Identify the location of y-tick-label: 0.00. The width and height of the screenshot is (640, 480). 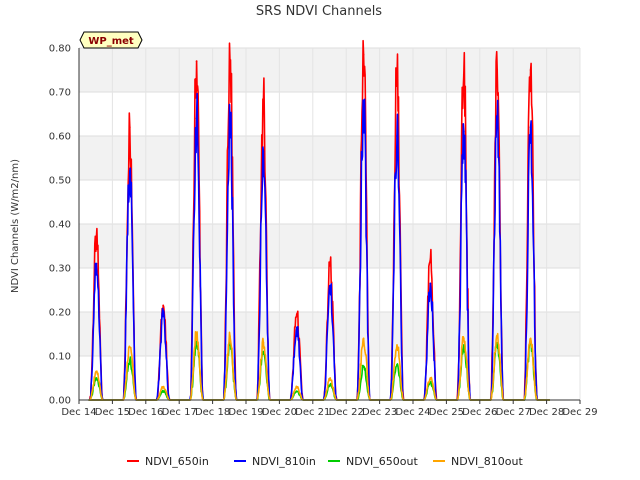
(60, 401).